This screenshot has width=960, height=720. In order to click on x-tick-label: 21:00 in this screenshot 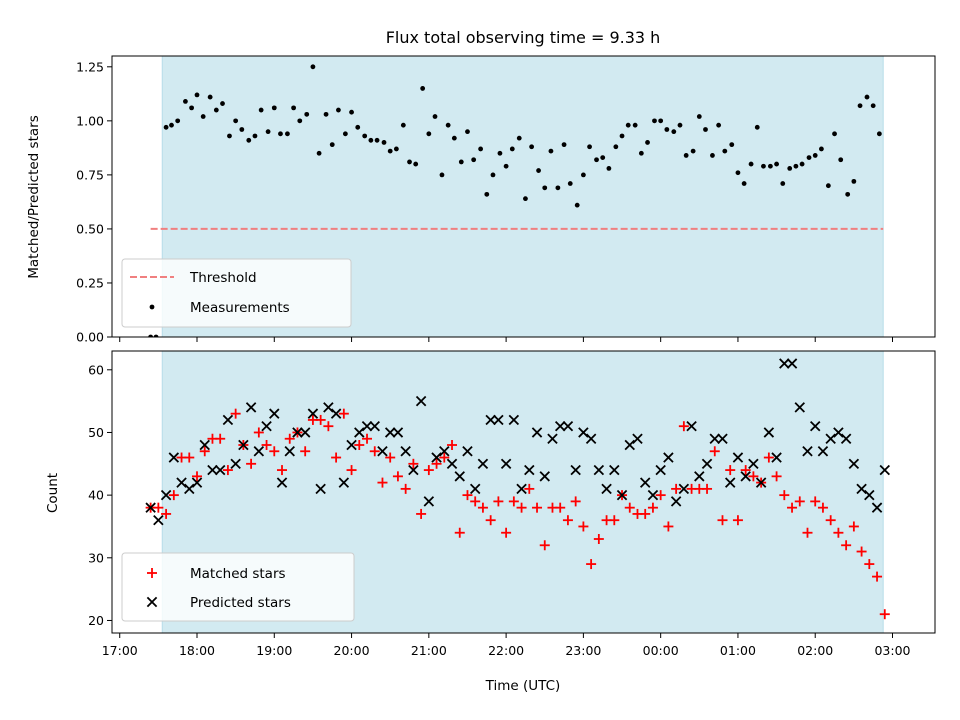, I will do `click(429, 650)`.